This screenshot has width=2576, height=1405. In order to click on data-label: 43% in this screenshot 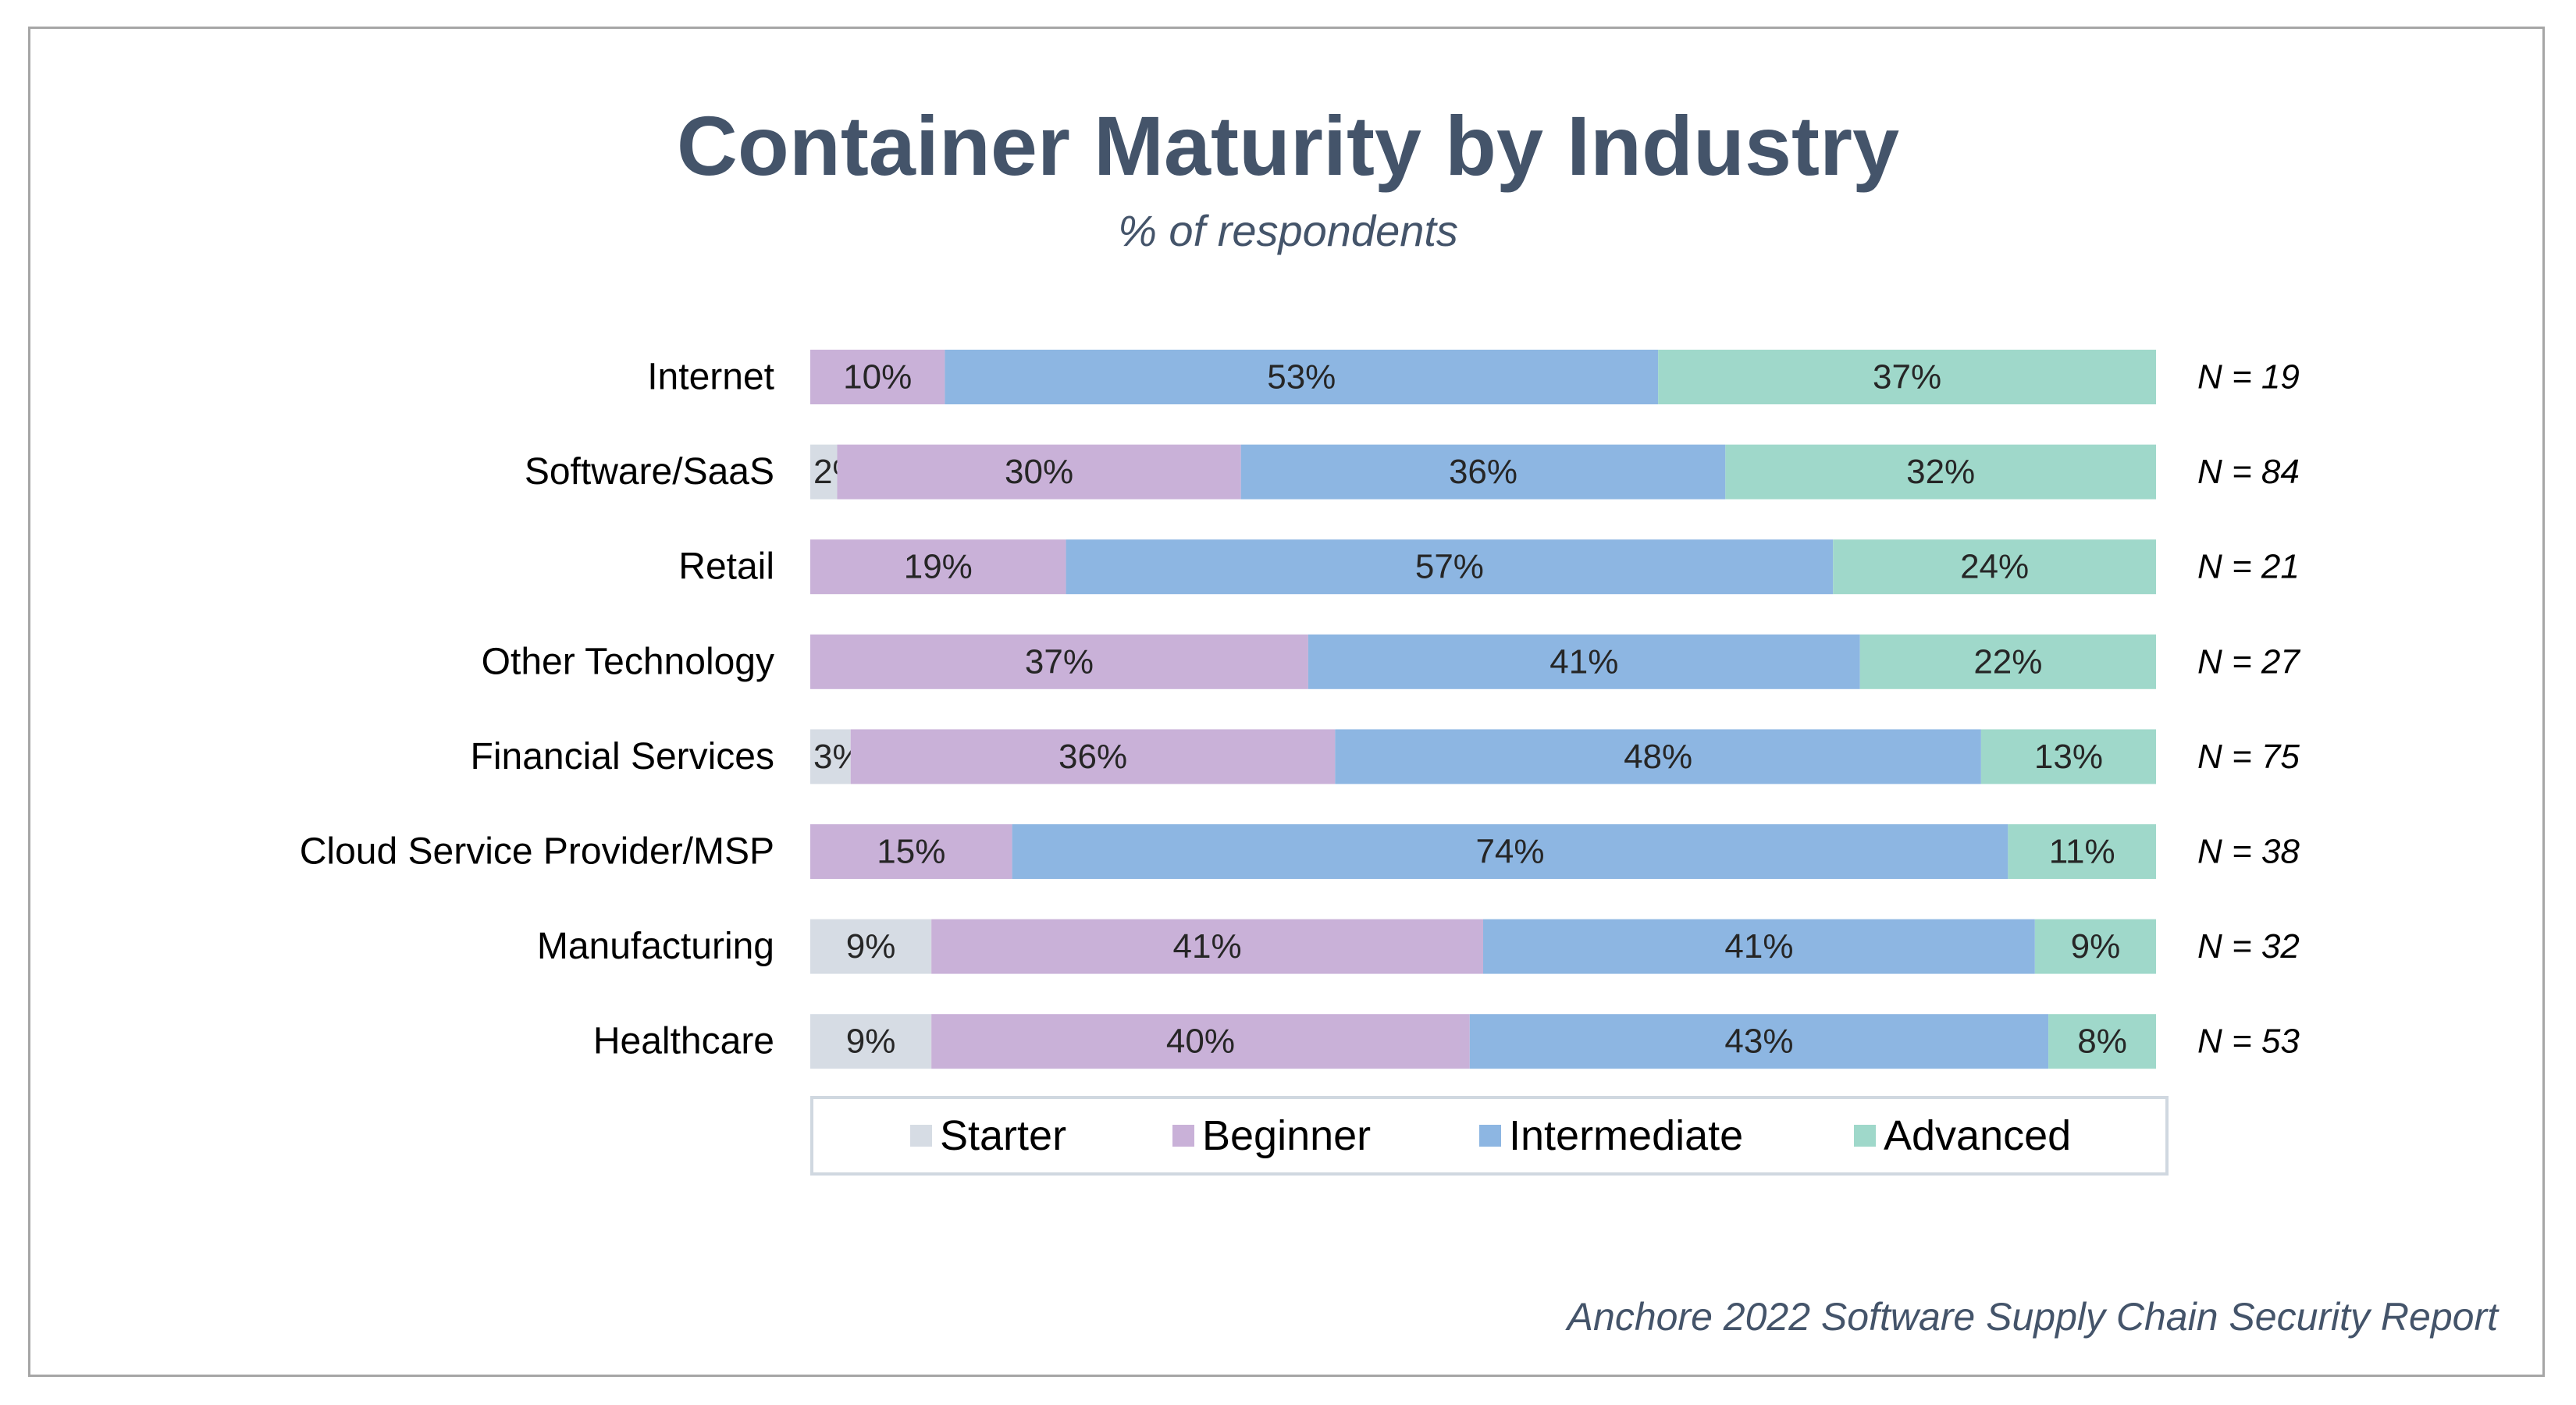, I will do `click(1758, 1042)`.